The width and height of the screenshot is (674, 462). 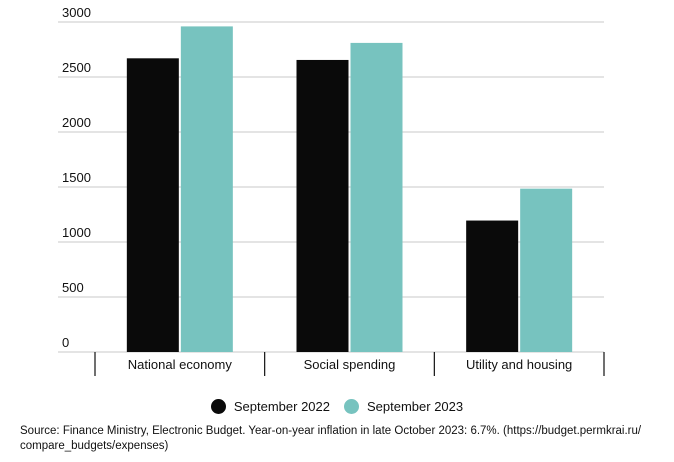 I want to click on y-tick-label: 0, so click(x=65, y=342).